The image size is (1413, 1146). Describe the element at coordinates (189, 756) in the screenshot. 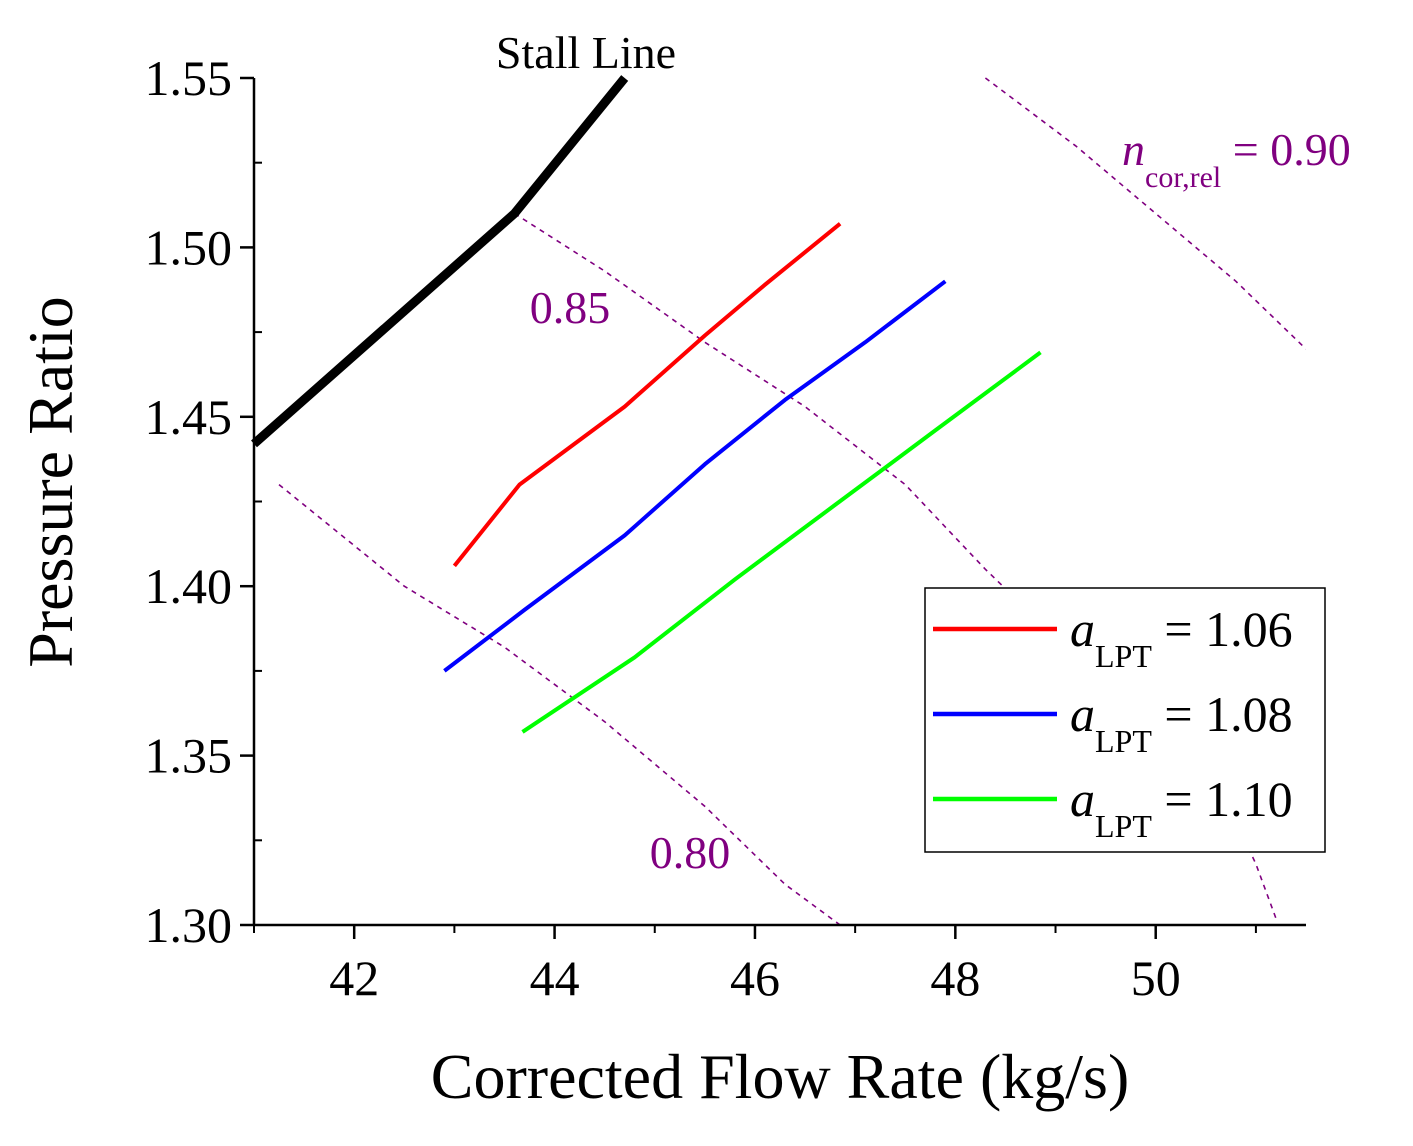

I see `y-tick-label: 1.35` at that location.